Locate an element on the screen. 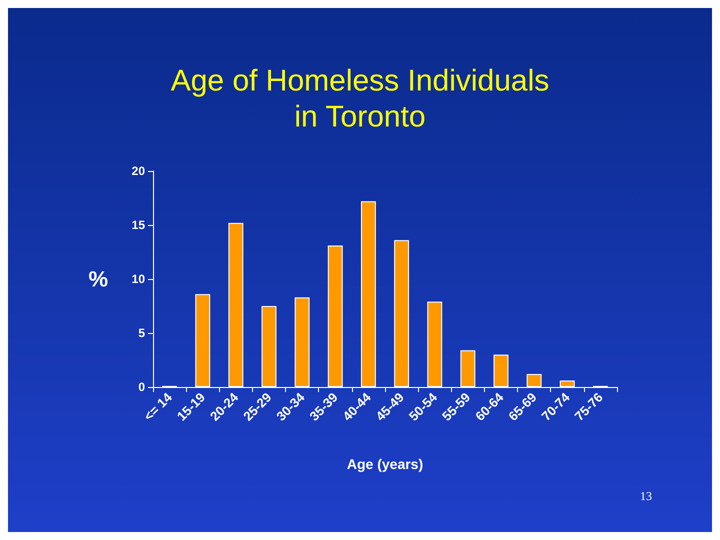 The width and height of the screenshot is (720, 540). y-tick-label: 5 is located at coordinates (142, 333).